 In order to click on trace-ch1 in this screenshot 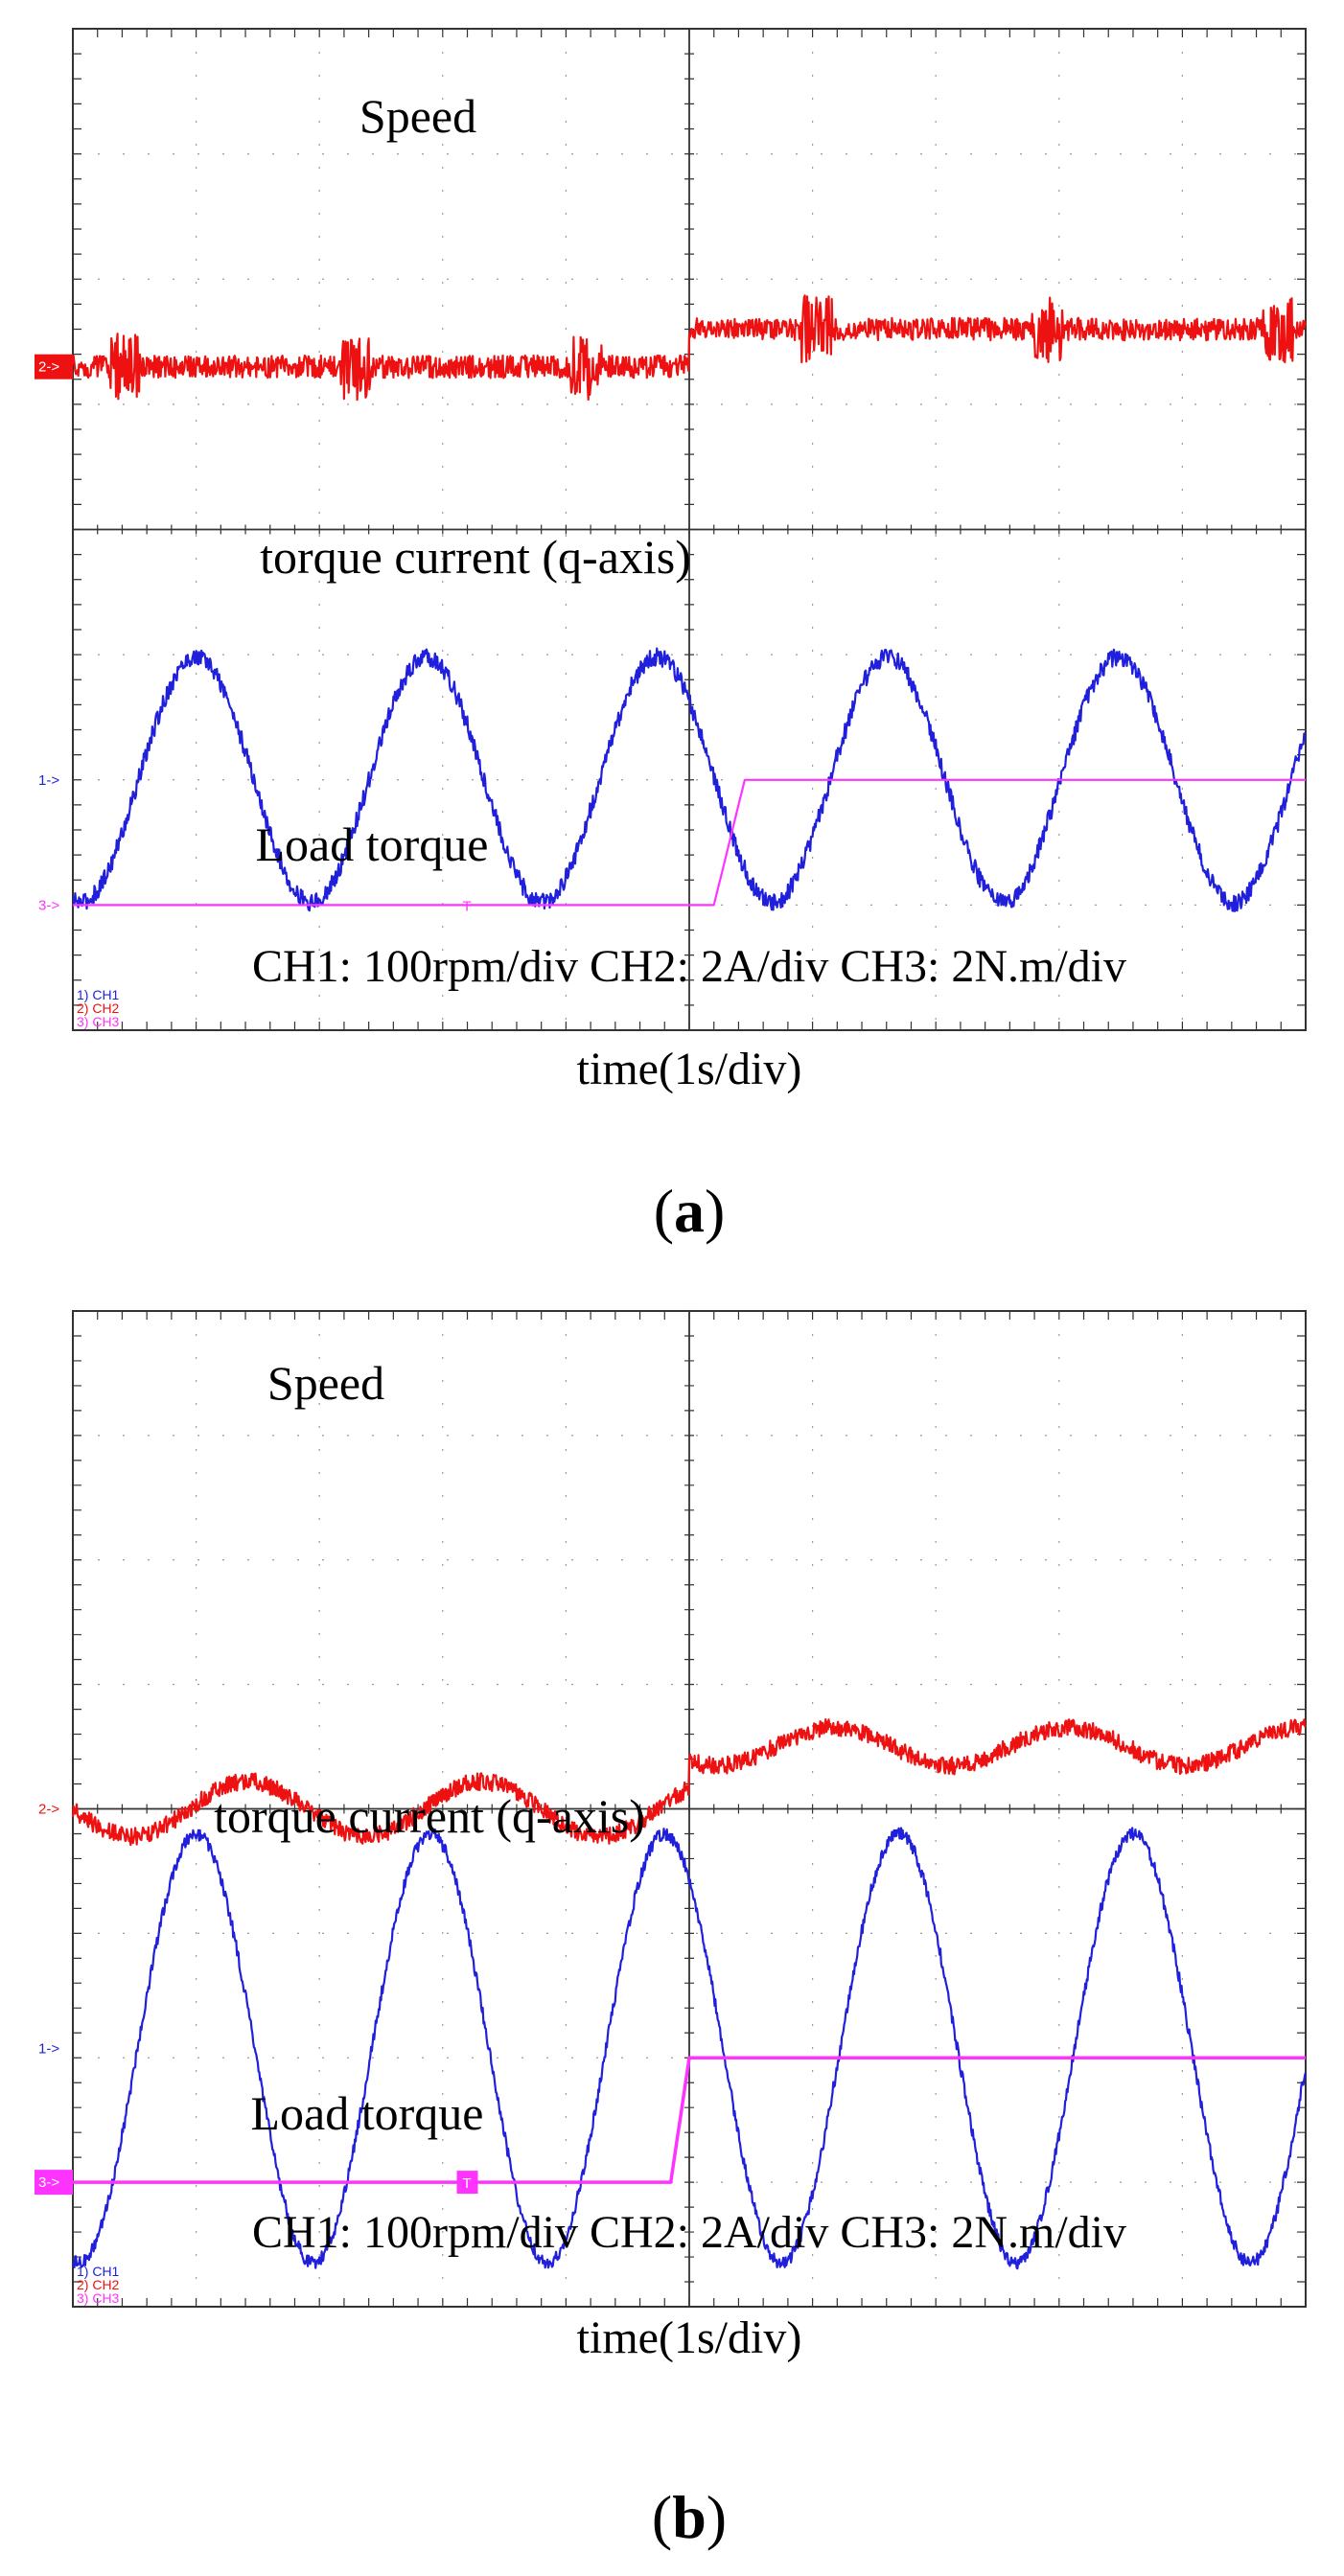, I will do `click(689, 779)`.